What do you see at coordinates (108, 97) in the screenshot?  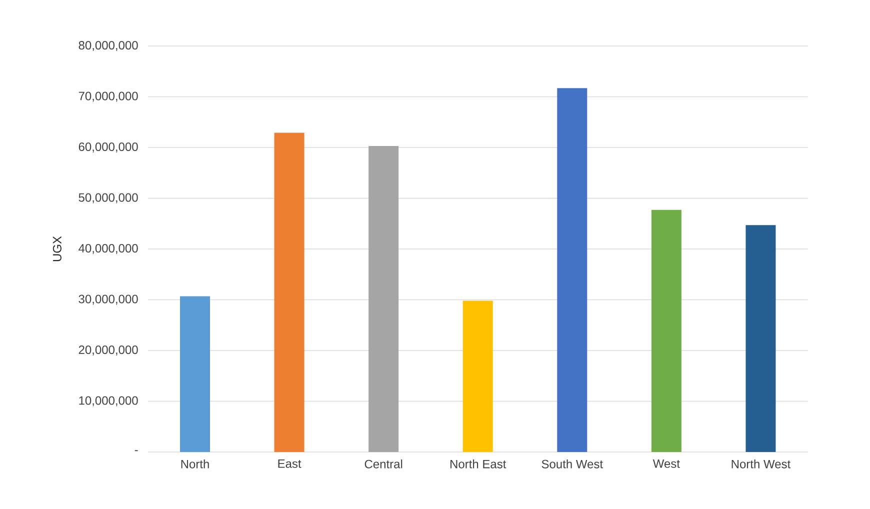 I see `y-tick-label: 70,000,000` at bounding box center [108, 97].